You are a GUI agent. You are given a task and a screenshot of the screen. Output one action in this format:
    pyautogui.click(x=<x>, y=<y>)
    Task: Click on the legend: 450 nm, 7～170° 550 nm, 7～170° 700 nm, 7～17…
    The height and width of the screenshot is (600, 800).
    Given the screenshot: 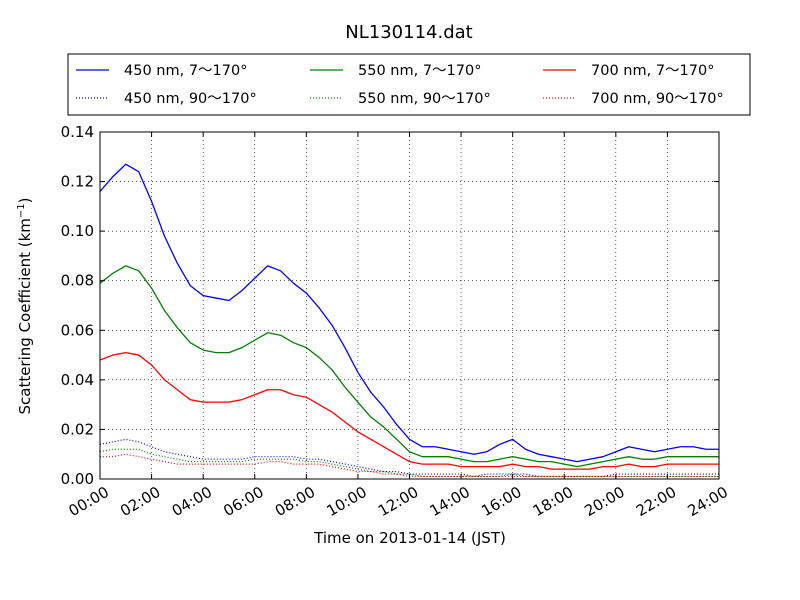 What is the action you would take?
    pyautogui.click(x=409, y=84)
    